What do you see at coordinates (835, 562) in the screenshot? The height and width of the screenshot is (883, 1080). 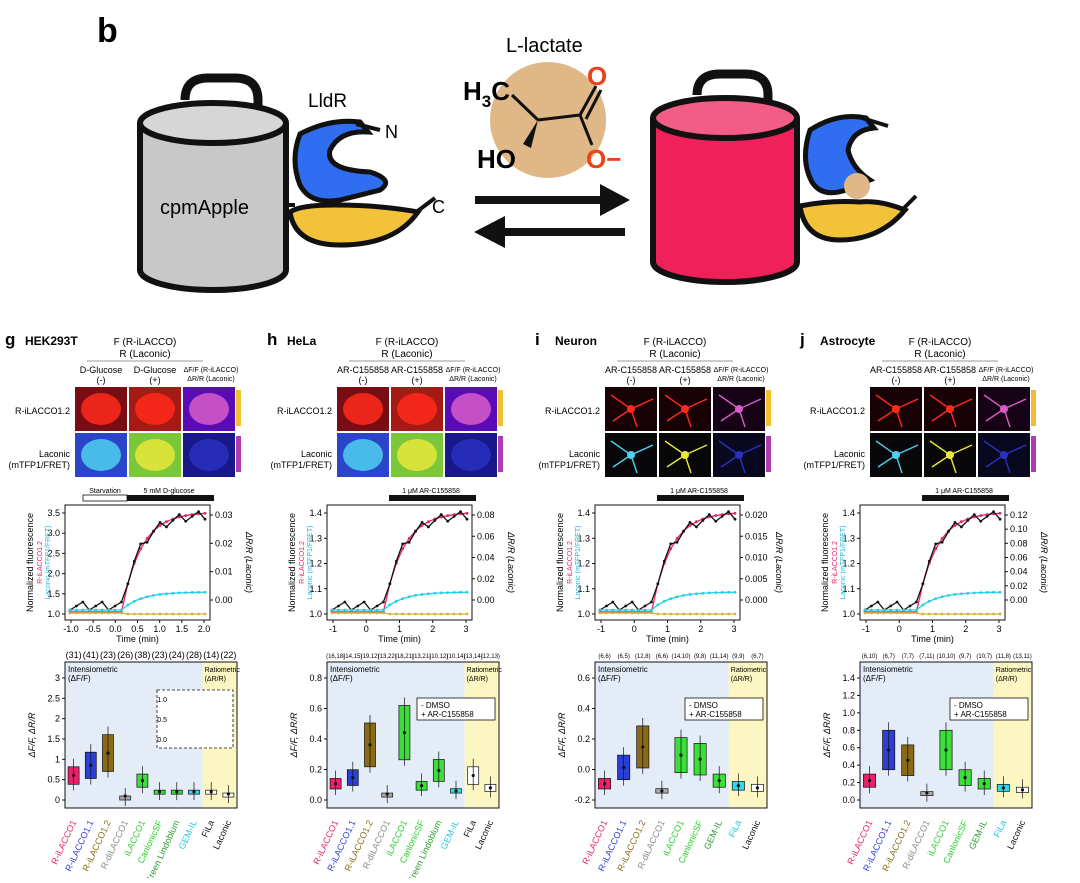 I see `ylabel-sensor: R-iLACCO1.2` at bounding box center [835, 562].